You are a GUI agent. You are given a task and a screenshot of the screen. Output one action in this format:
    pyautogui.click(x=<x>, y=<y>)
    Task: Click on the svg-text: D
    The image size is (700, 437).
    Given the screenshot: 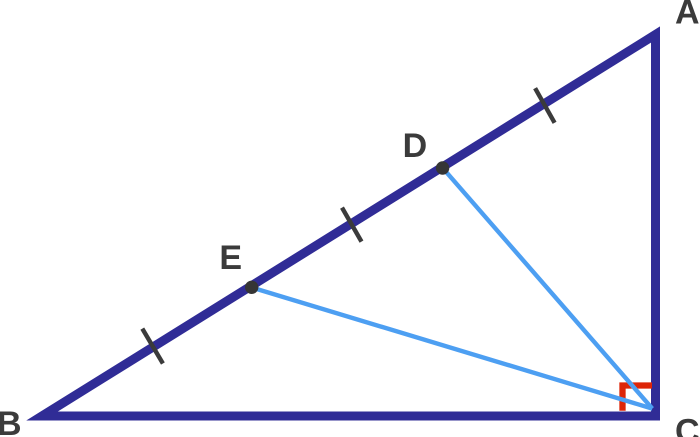 What is the action you would take?
    pyautogui.click(x=415, y=146)
    